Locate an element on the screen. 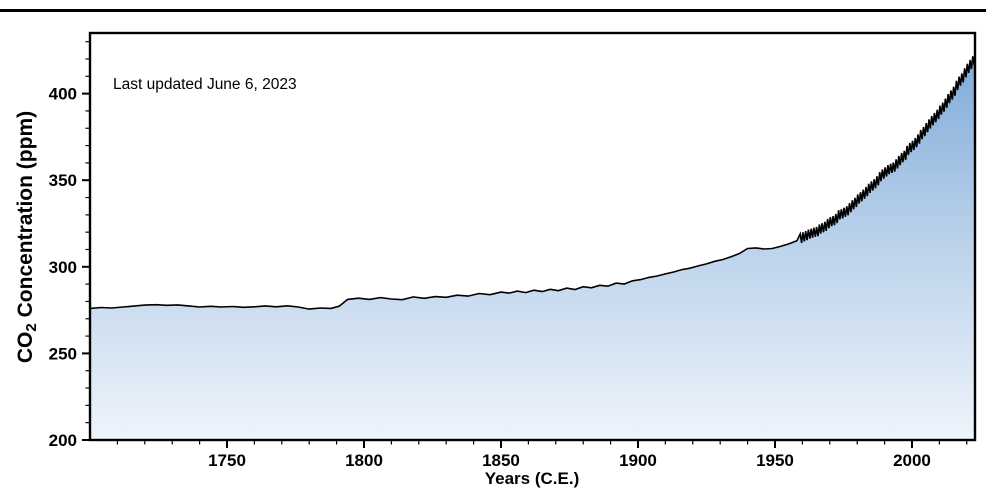 The image size is (986, 500). x-tick-label: 2000 is located at coordinates (912, 460).